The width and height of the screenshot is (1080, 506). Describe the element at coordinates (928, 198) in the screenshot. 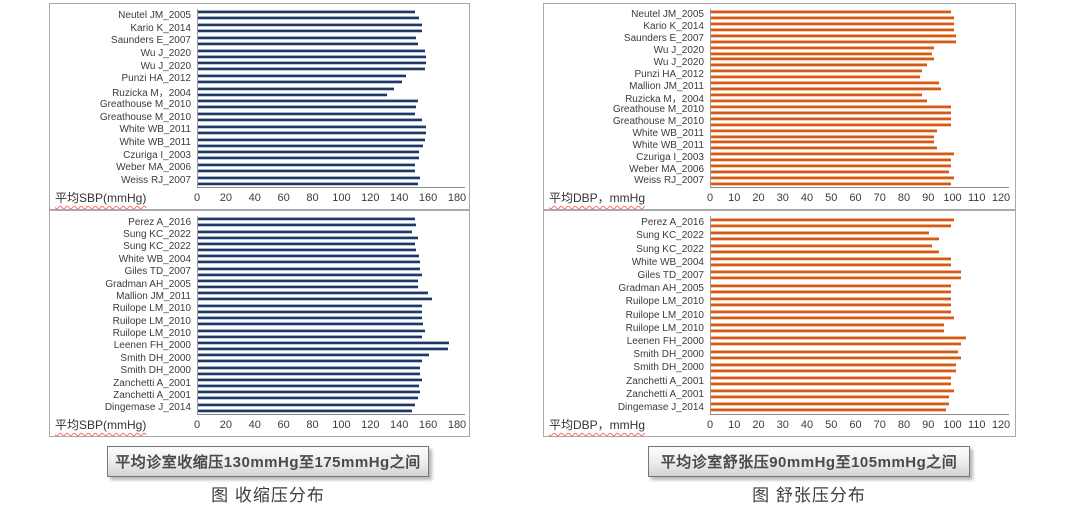

I see `axis-tick-label: 90` at that location.